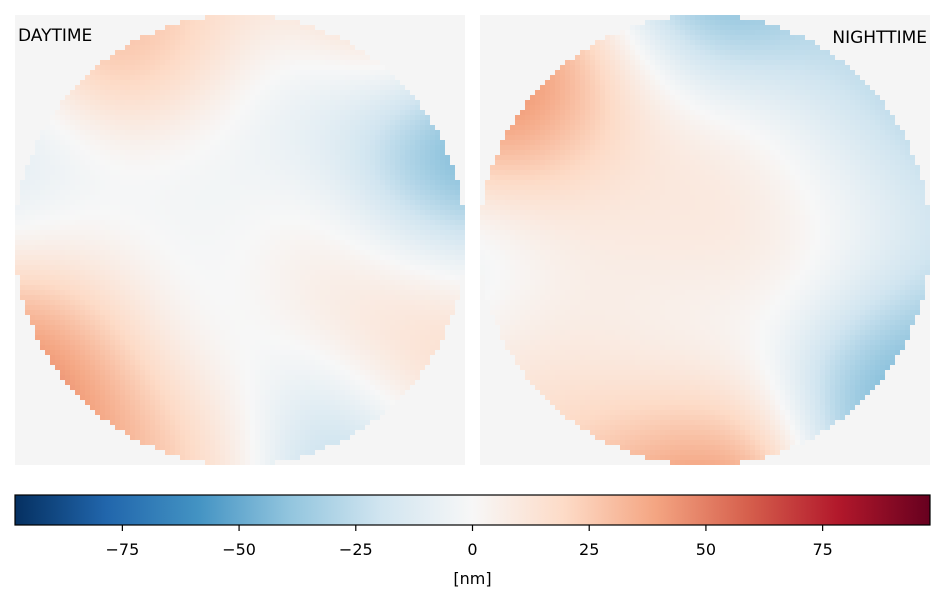  What do you see at coordinates (589, 549) in the screenshot?
I see `colorbar-tick-label: 25` at bounding box center [589, 549].